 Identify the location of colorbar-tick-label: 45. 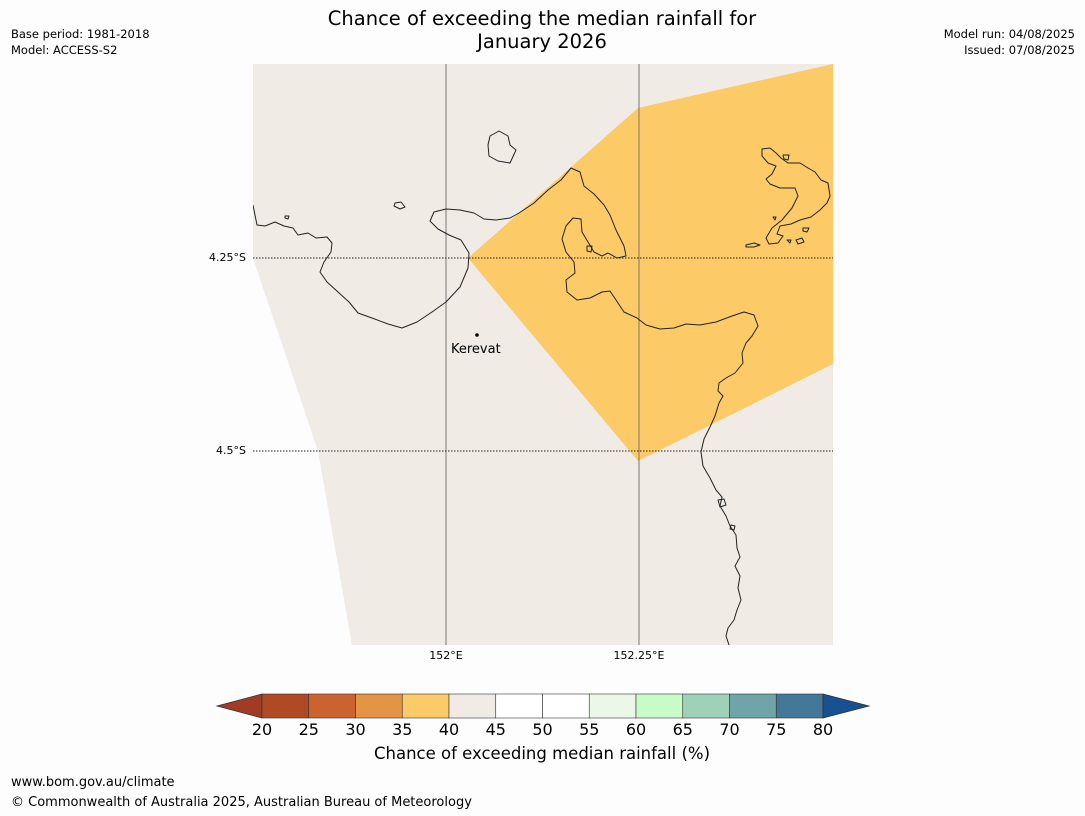
(495, 729).